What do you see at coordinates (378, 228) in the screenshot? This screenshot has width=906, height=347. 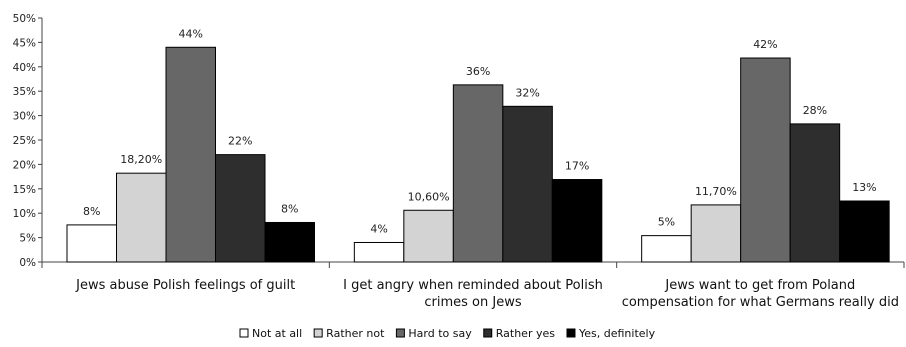 I see `data-label: 4%` at bounding box center [378, 228].